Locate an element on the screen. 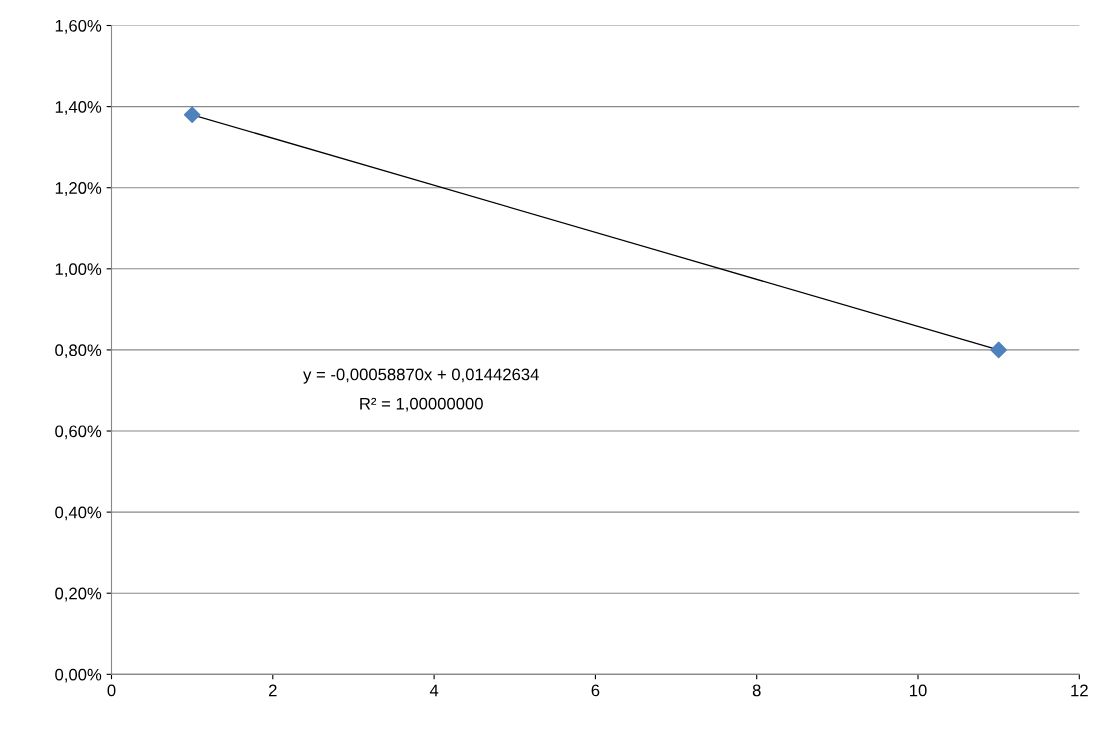  y-tick-label: 1,60% is located at coordinates (78, 26).